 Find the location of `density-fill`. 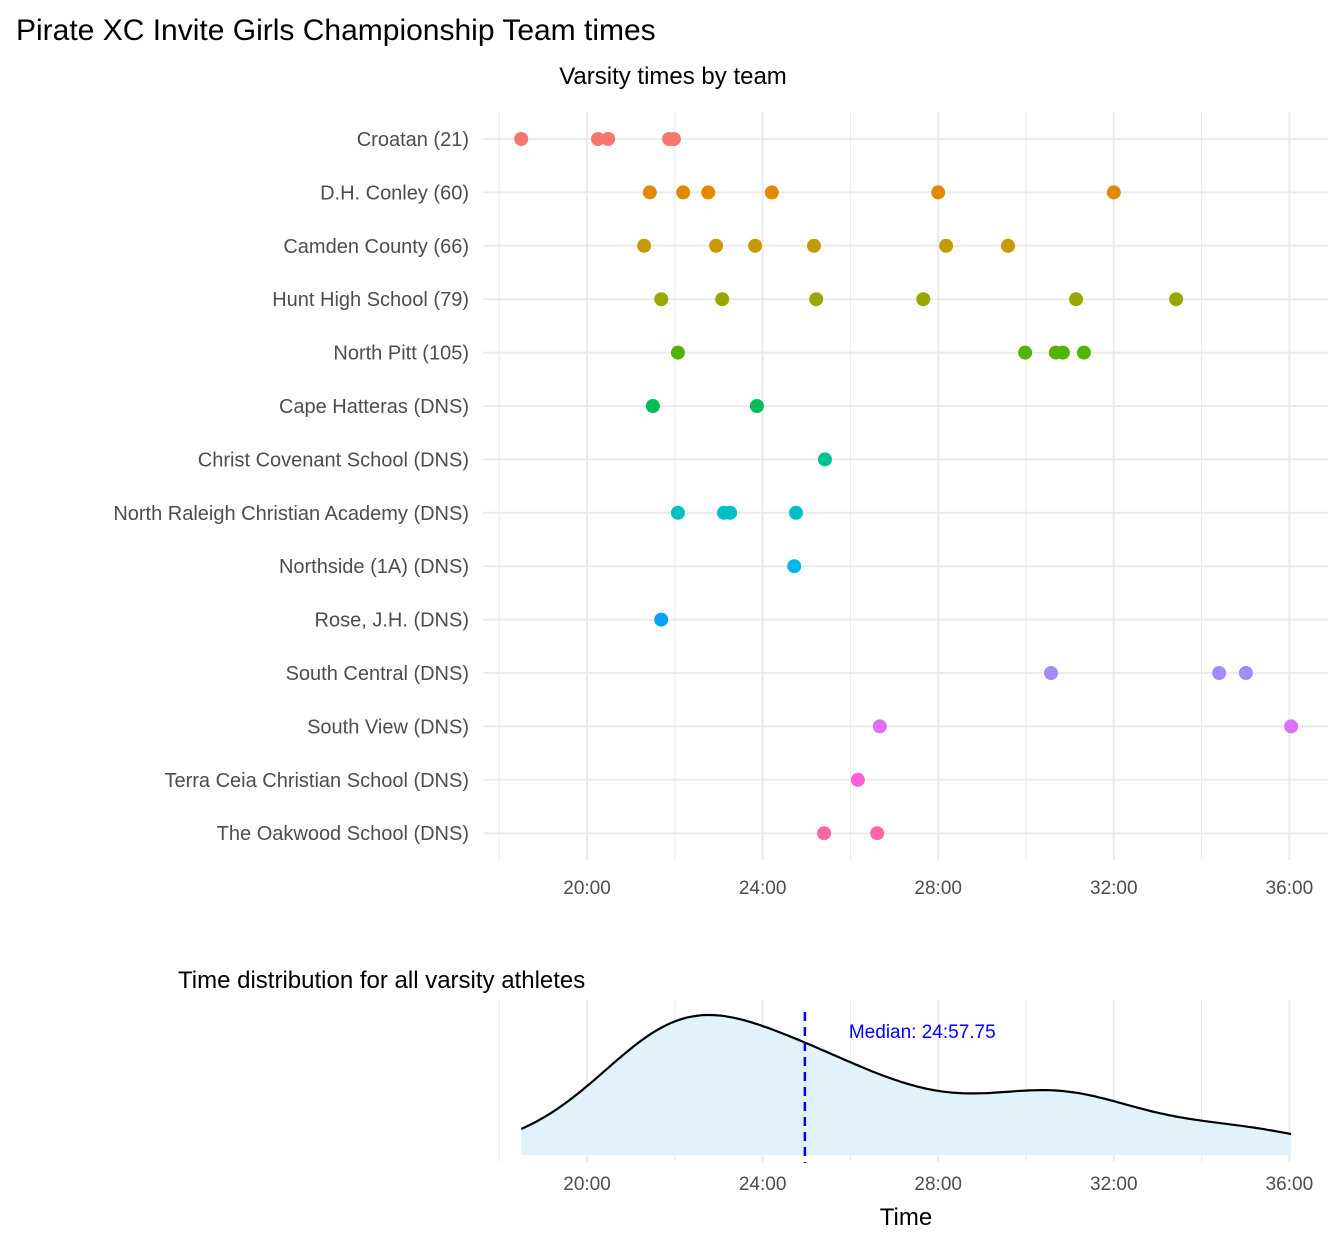

density-fill is located at coordinates (906, 1085).